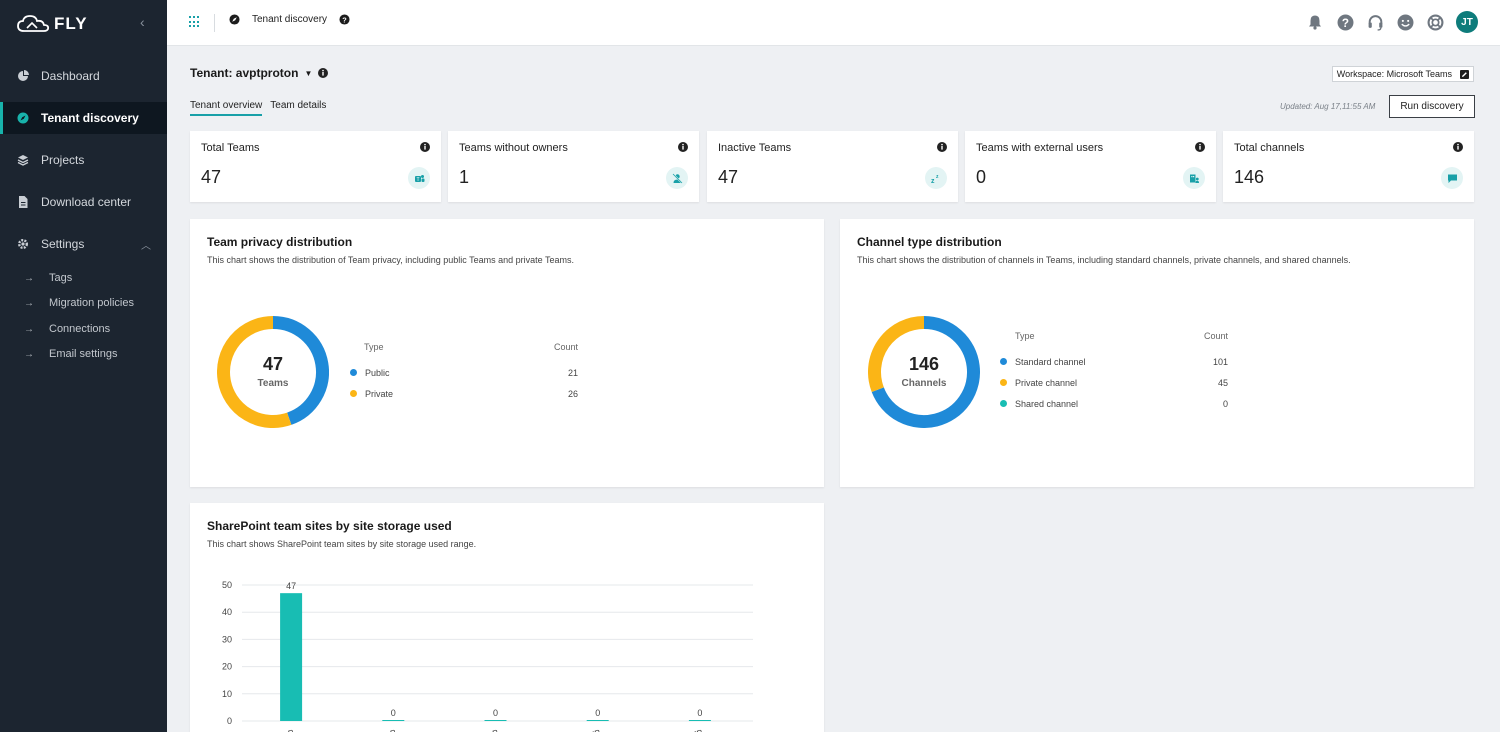 The width and height of the screenshot is (1500, 732). I want to click on sidebar-item-tenant-discovery: Tenant discovery, so click(83, 118).